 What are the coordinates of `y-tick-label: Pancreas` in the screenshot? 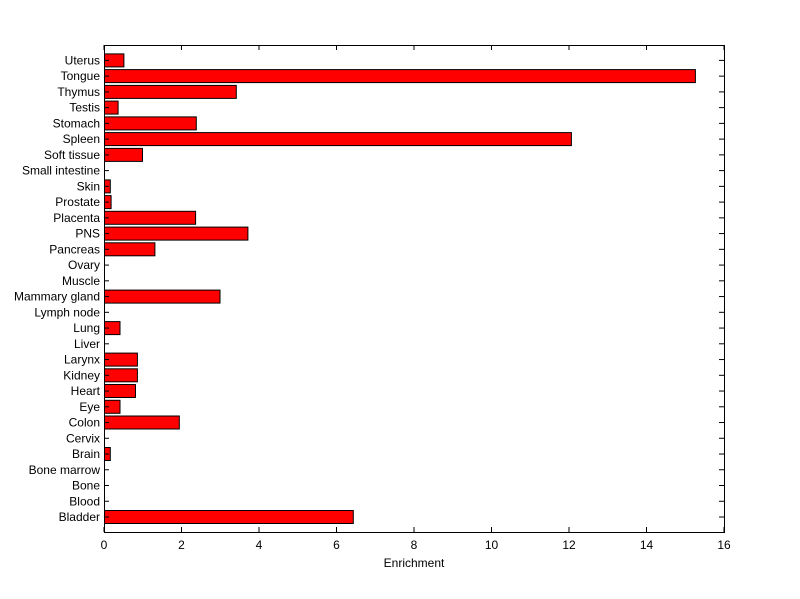 It's located at (74, 249).